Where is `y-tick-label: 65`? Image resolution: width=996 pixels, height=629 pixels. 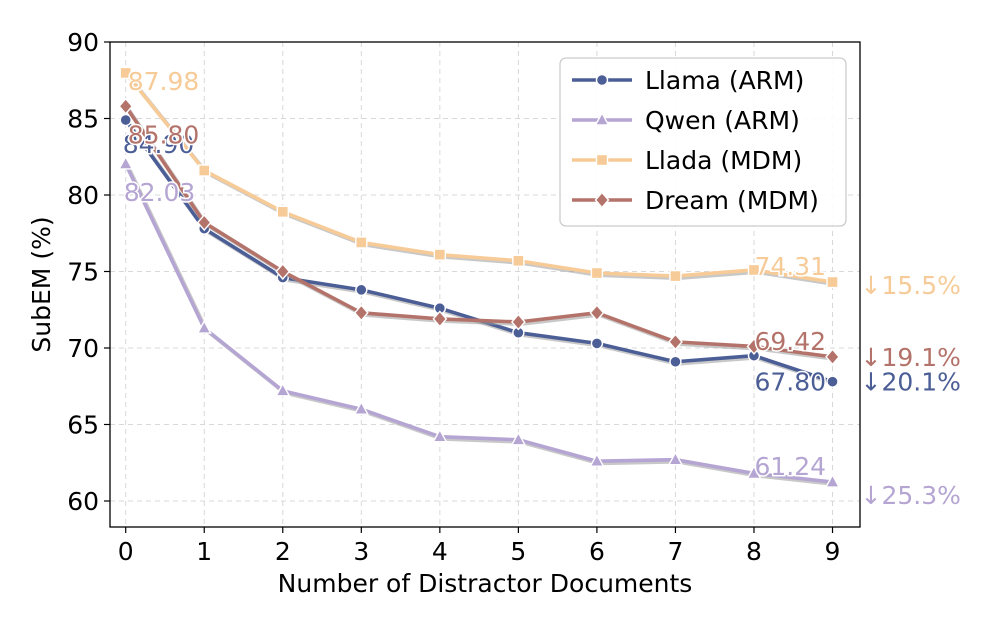 y-tick-label: 65 is located at coordinates (83, 424).